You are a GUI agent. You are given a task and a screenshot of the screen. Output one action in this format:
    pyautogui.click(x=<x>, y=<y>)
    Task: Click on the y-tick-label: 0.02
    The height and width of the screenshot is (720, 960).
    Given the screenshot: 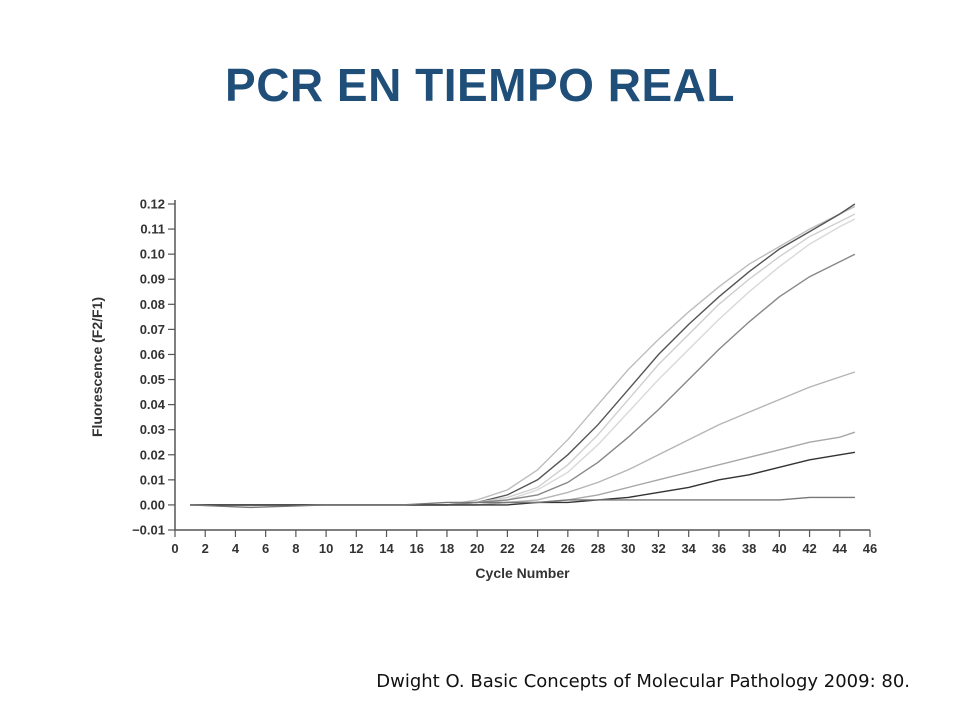 What is the action you would take?
    pyautogui.click(x=152, y=454)
    